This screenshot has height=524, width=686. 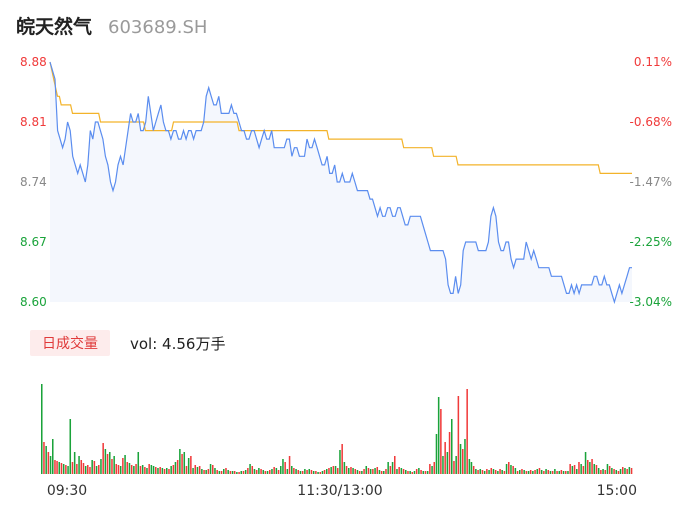 I want to click on y-tick-right: -2.25%, so click(x=651, y=242).